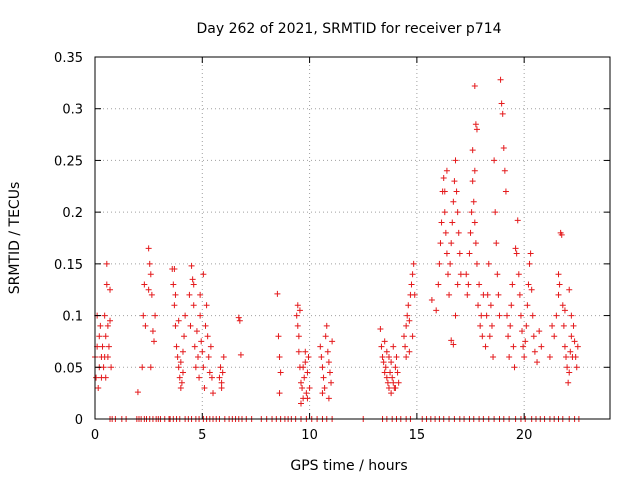 The height and width of the screenshot is (480, 640). What do you see at coordinates (68, 161) in the screenshot?
I see `y-tick-label: 0.25` at bounding box center [68, 161].